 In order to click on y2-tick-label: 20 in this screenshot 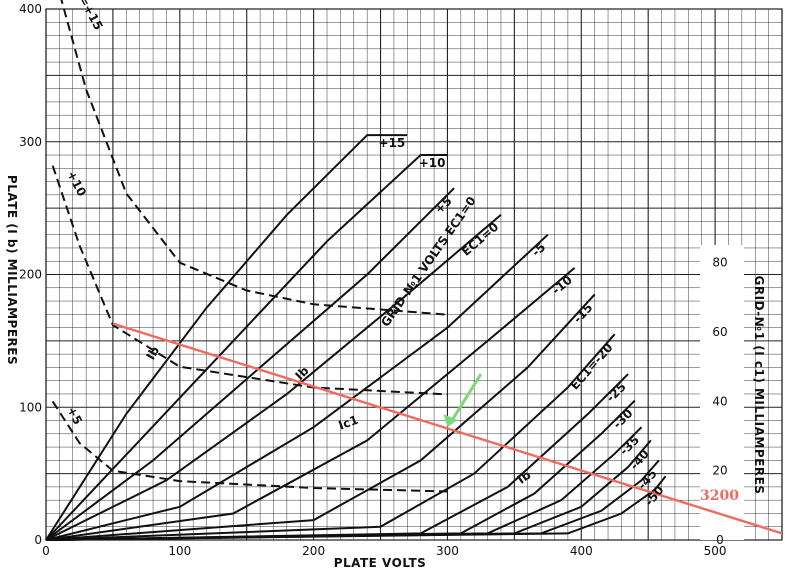, I will do `click(719, 471)`.